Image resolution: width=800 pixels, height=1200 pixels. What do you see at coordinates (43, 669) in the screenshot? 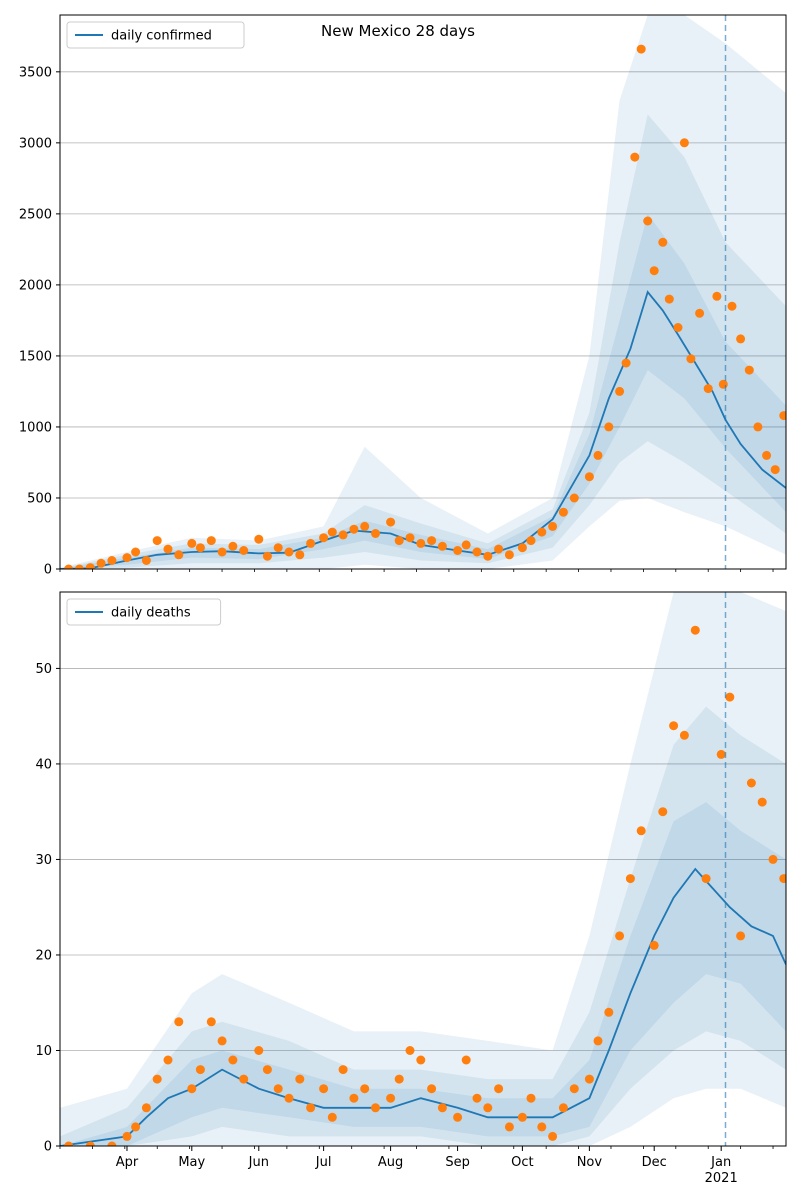
I see `y-tick-label: 50` at bounding box center [43, 669].